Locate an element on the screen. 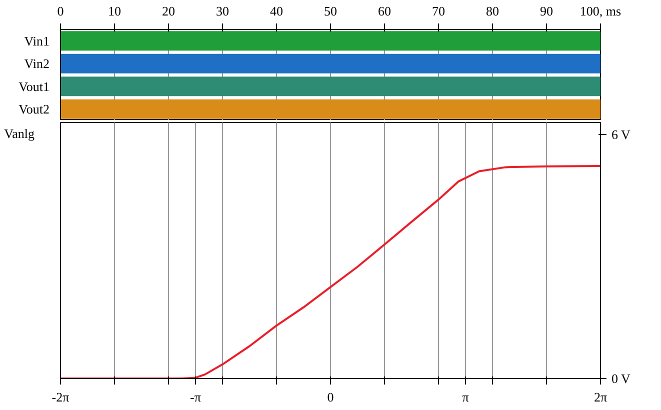 This screenshot has width=661, height=410. x-tick-label: 30 is located at coordinates (222, 11).